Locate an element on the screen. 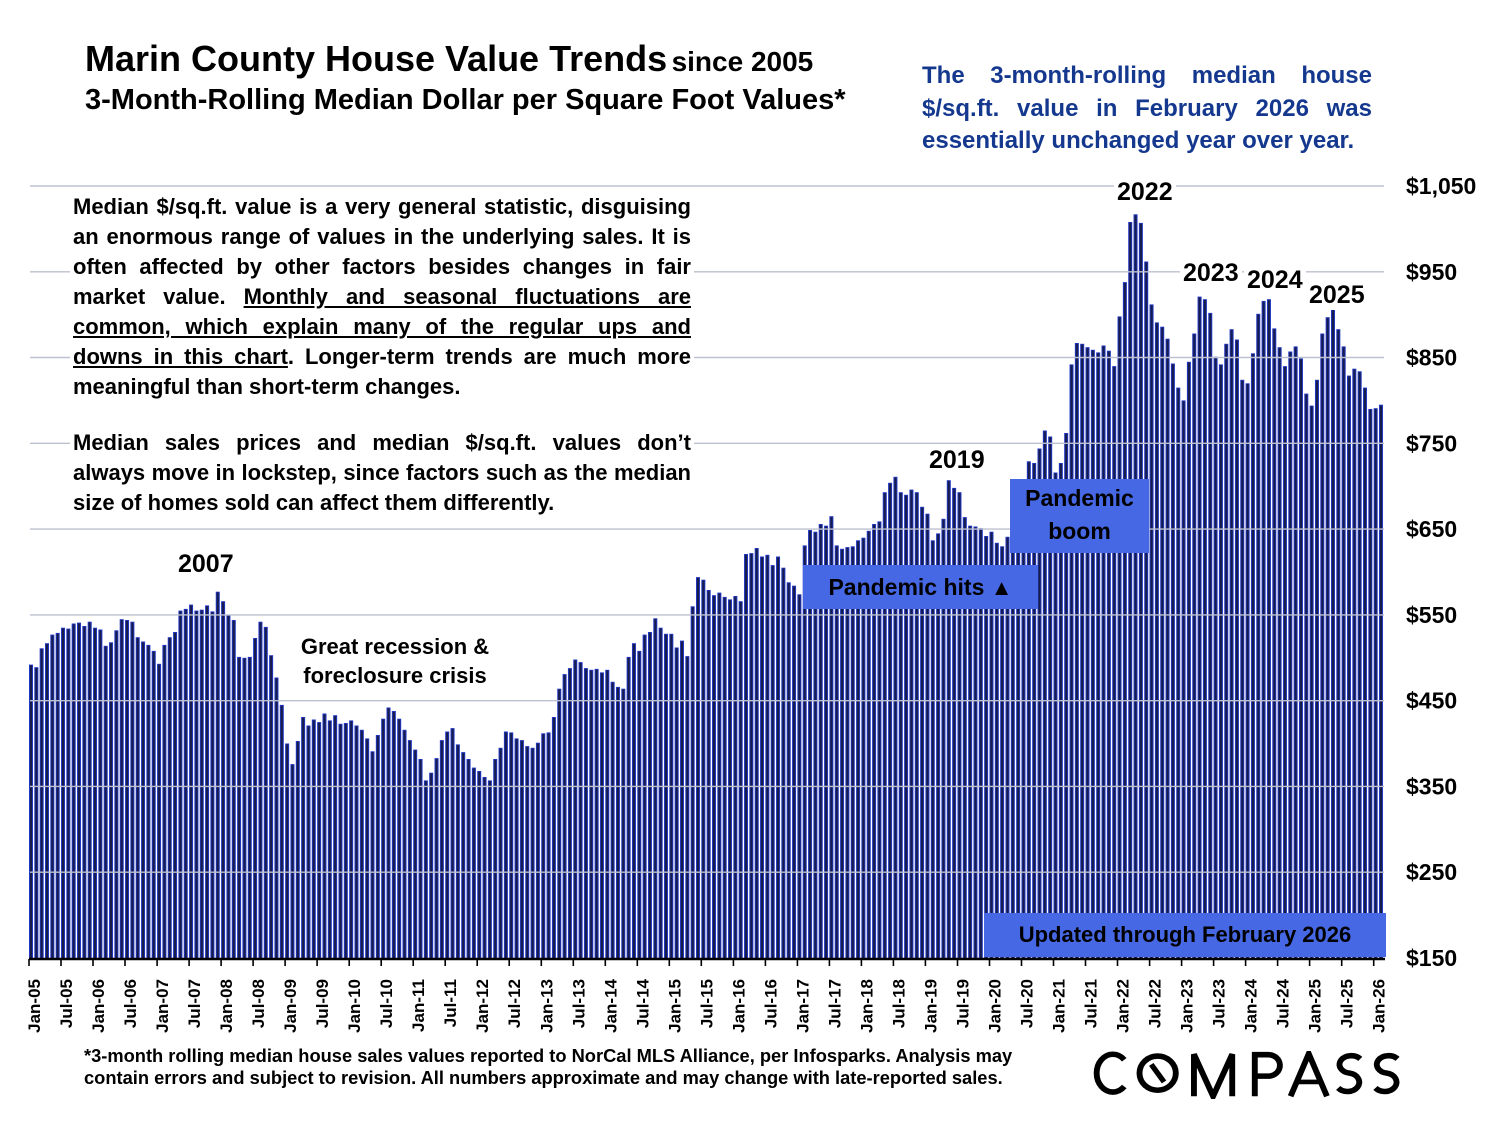  svg-text: Jul-05 is located at coordinates (66, 1003).